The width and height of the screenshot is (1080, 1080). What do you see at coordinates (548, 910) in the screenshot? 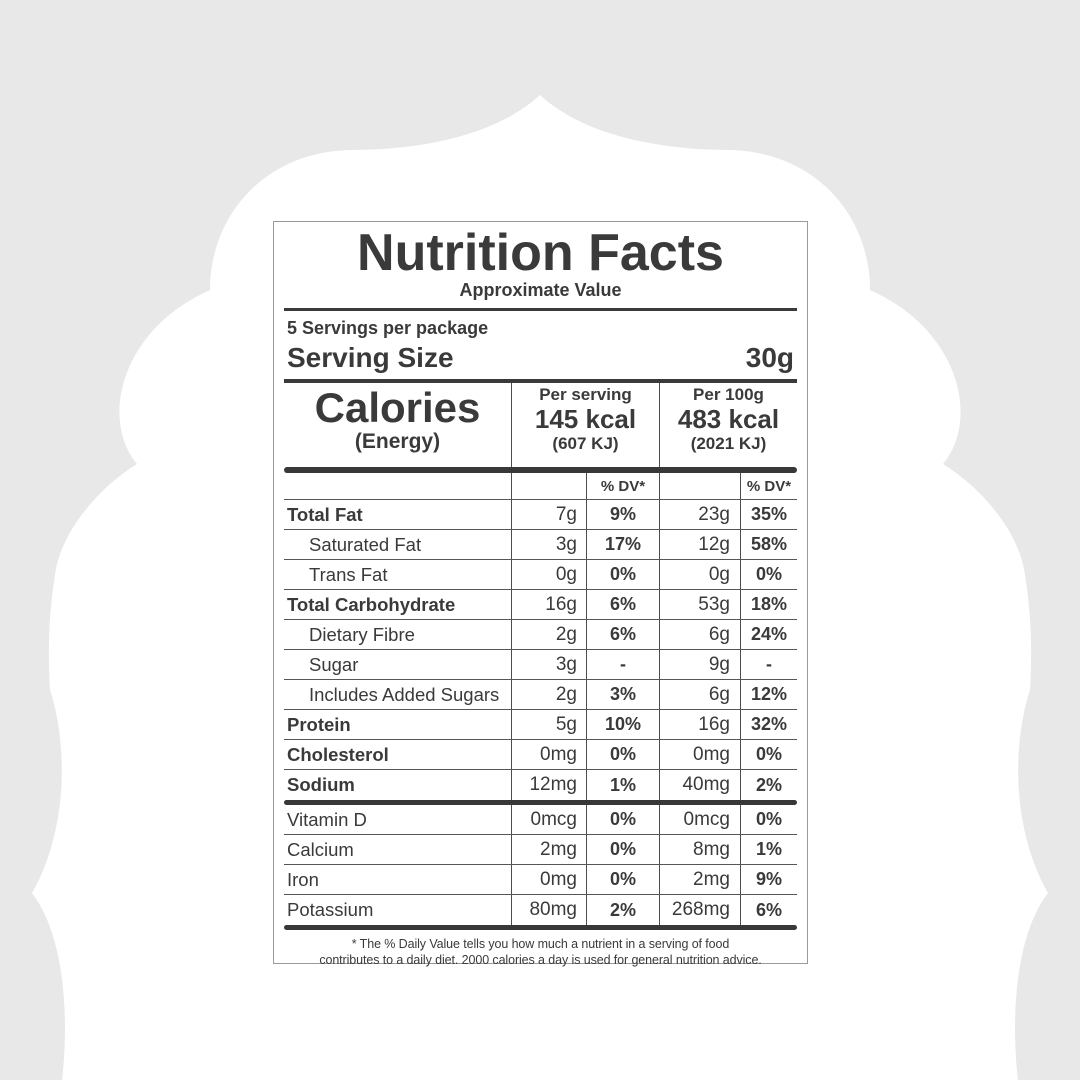
I see `per-serving-amount: 80mg` at bounding box center [548, 910].